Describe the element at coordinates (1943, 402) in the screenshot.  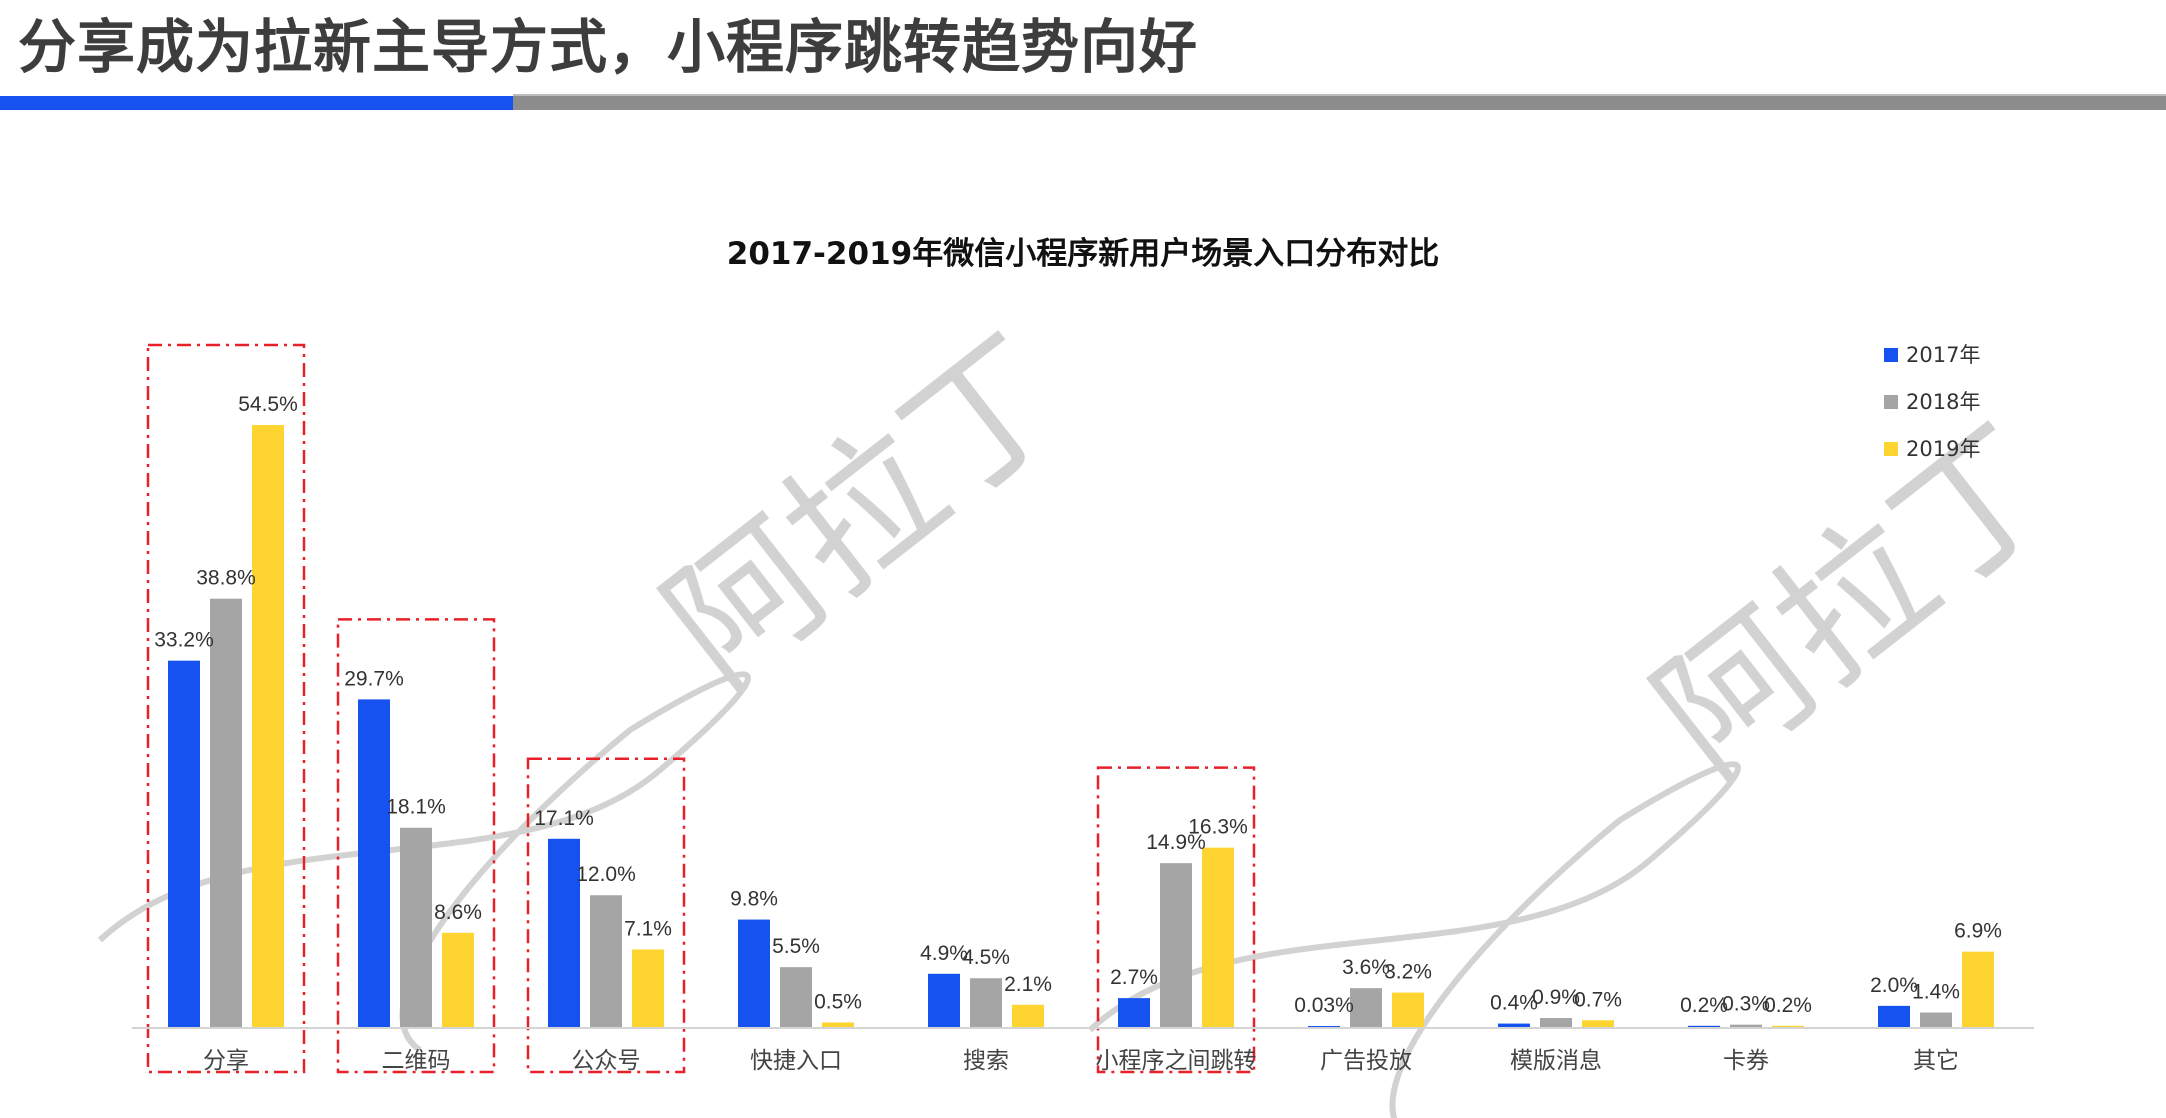
I see `legend-label: 2018年` at that location.